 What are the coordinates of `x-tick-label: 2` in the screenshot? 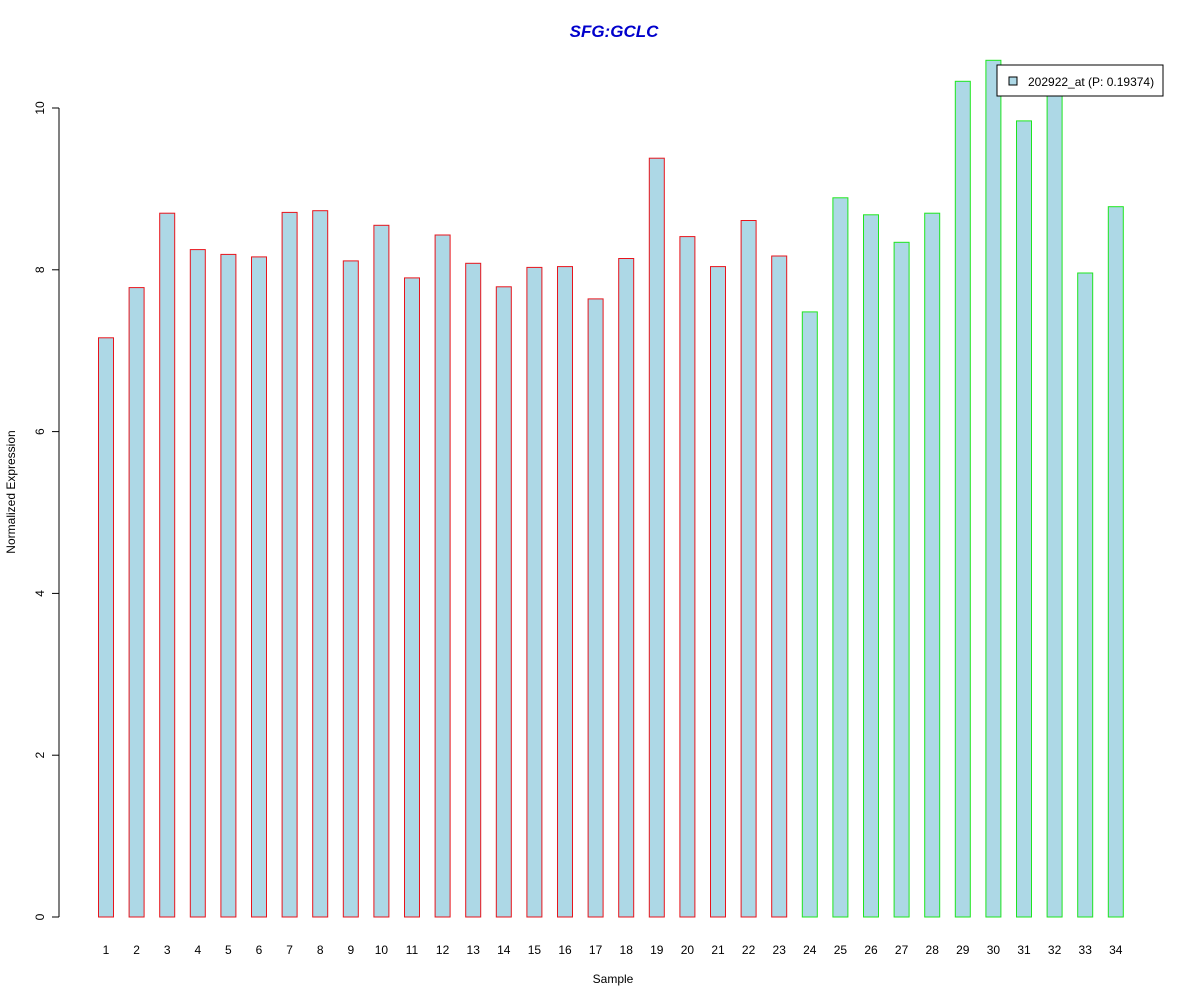 It's located at (136, 950).